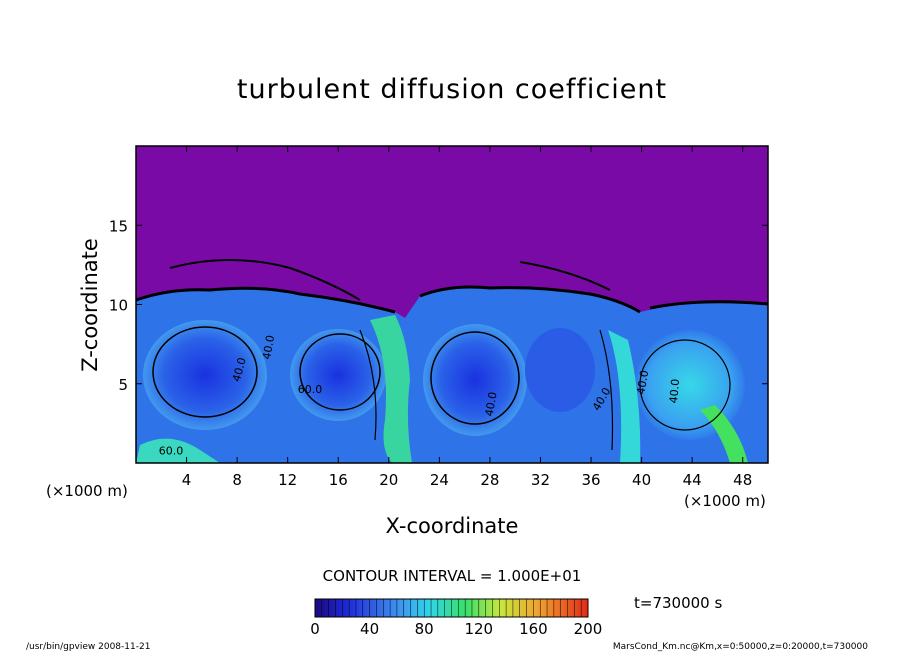 This screenshot has height=654, width=904. What do you see at coordinates (118, 306) in the screenshot?
I see `y-tick-label: 10` at bounding box center [118, 306].